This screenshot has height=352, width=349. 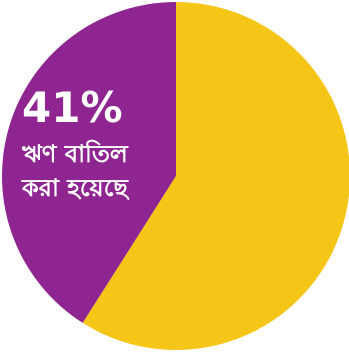 What do you see at coordinates (75, 188) in the screenshot?
I see `slice-label-line-2: করা হয়েছে` at bounding box center [75, 188].